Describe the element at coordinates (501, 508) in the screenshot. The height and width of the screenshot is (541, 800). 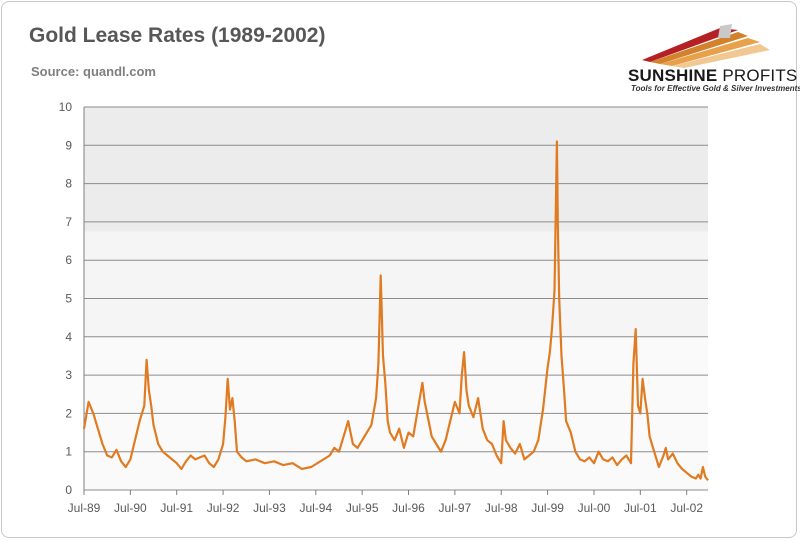
I see `x-tick-label: Jul-98` at that location.